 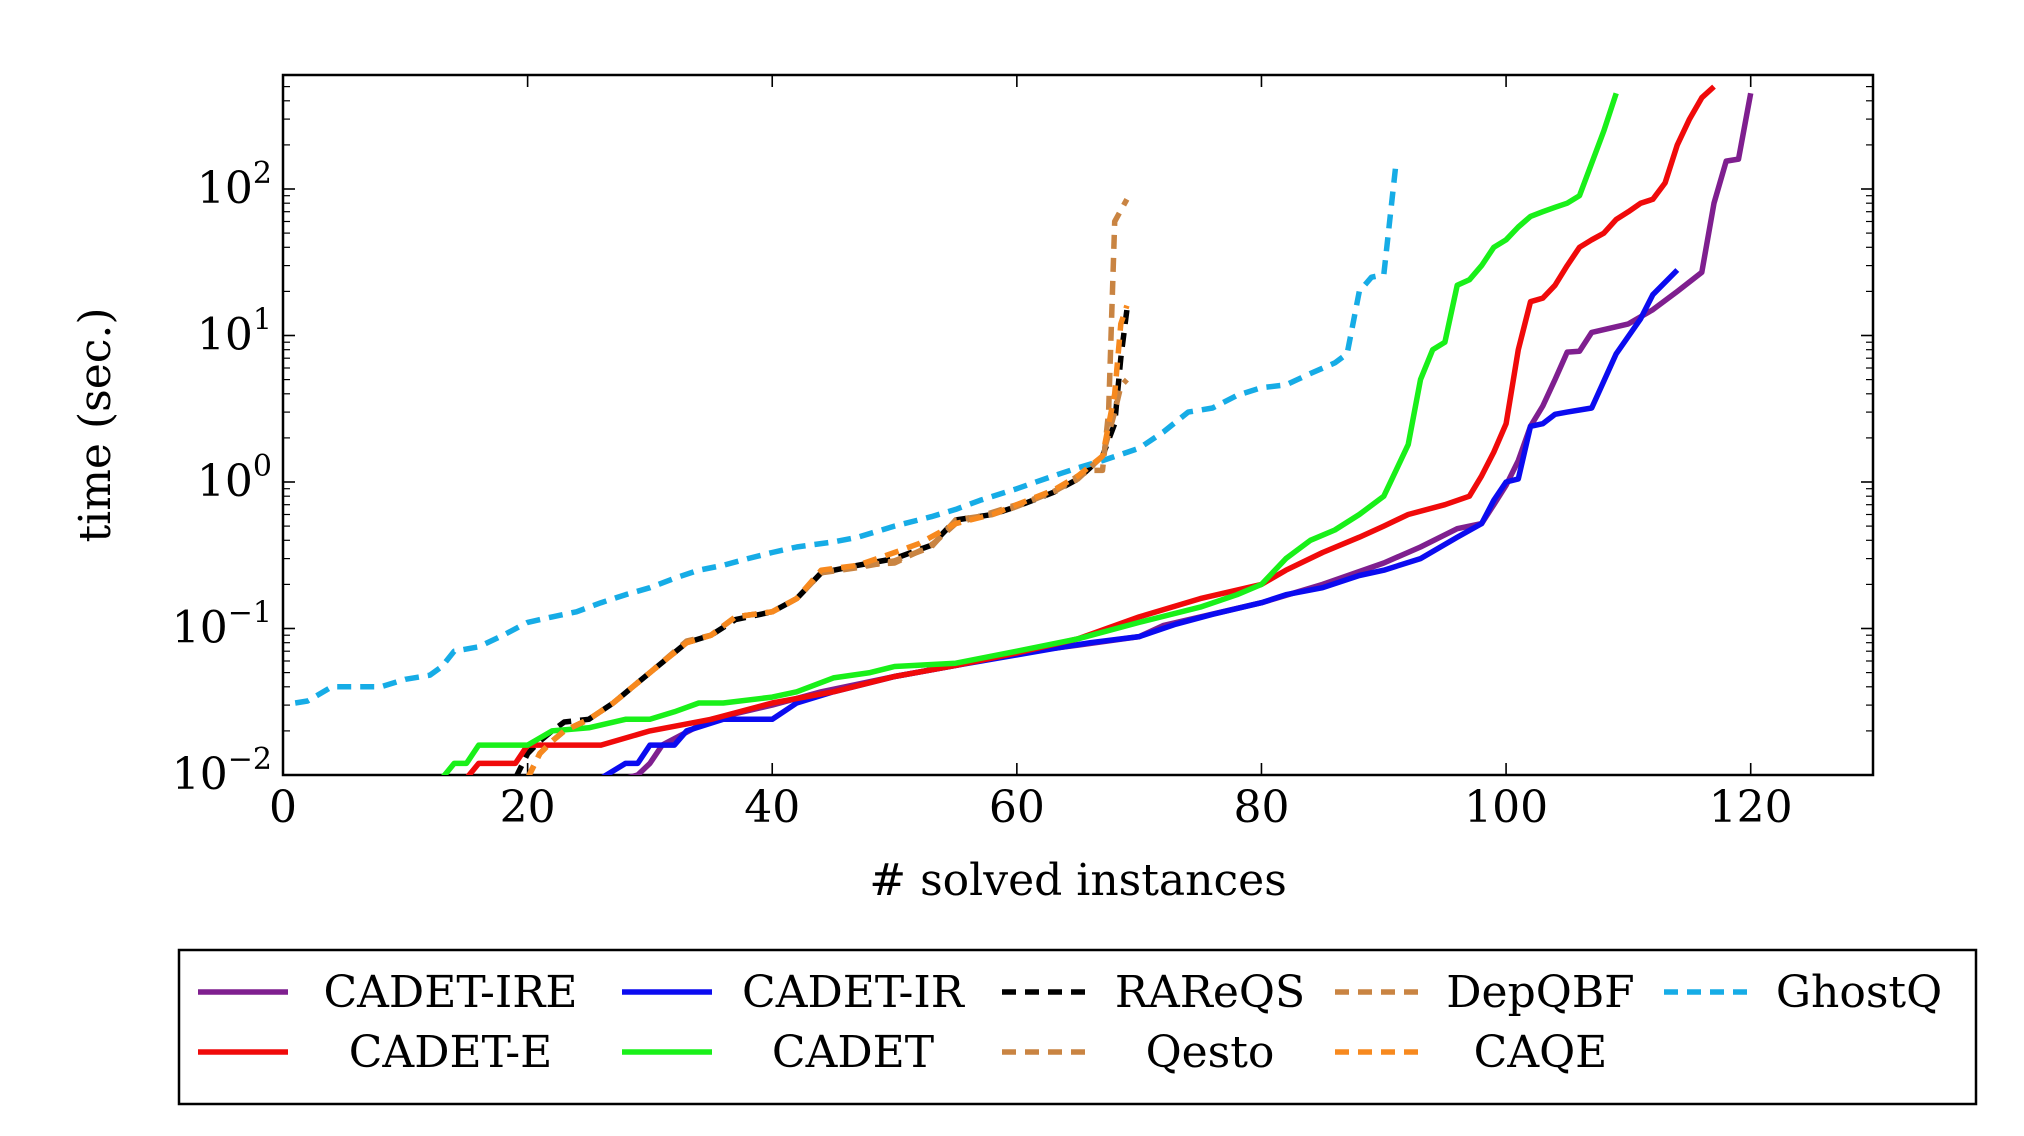 I want to click on legend-label-qesto: Qesto, so click(x=1210, y=1052).